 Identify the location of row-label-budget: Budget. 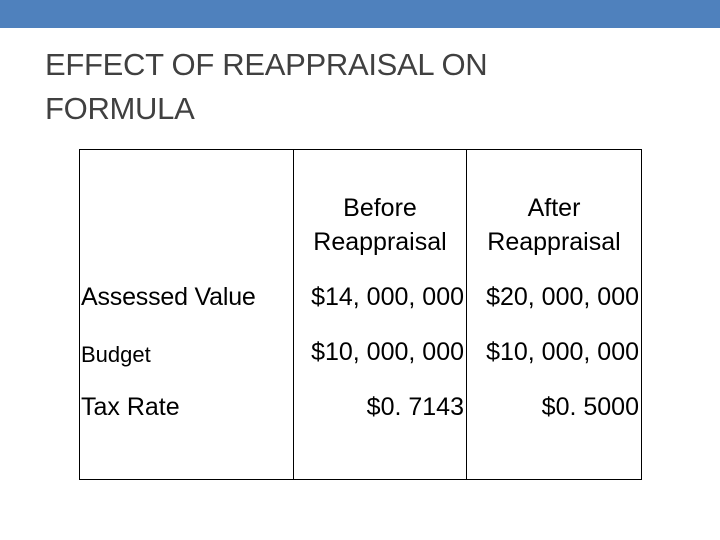
(116, 354).